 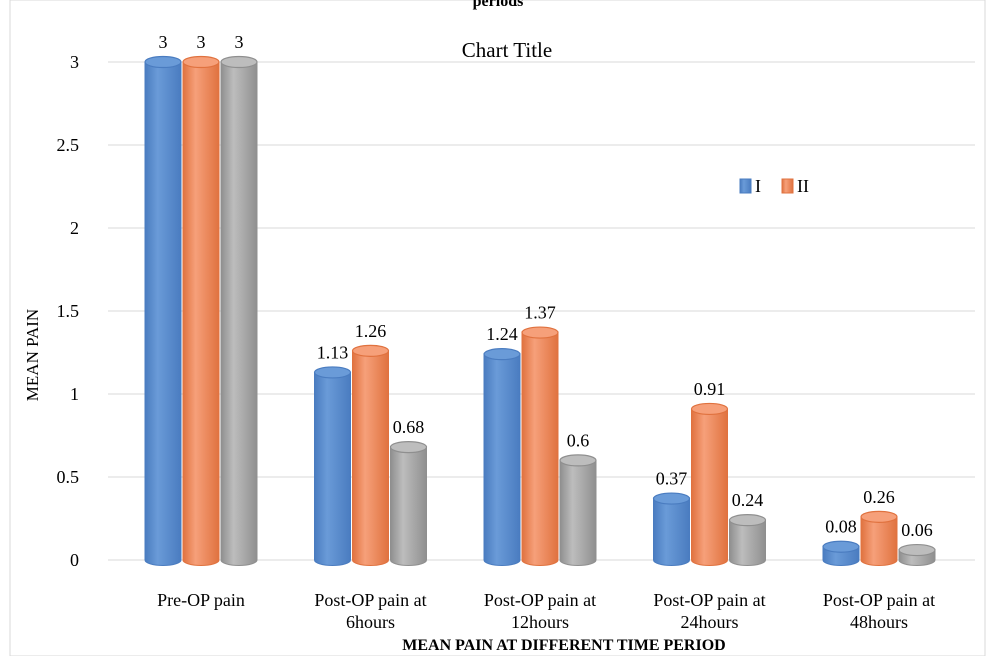 What do you see at coordinates (32, 355) in the screenshot?
I see `y-axis-label: MEAN PAIN` at bounding box center [32, 355].